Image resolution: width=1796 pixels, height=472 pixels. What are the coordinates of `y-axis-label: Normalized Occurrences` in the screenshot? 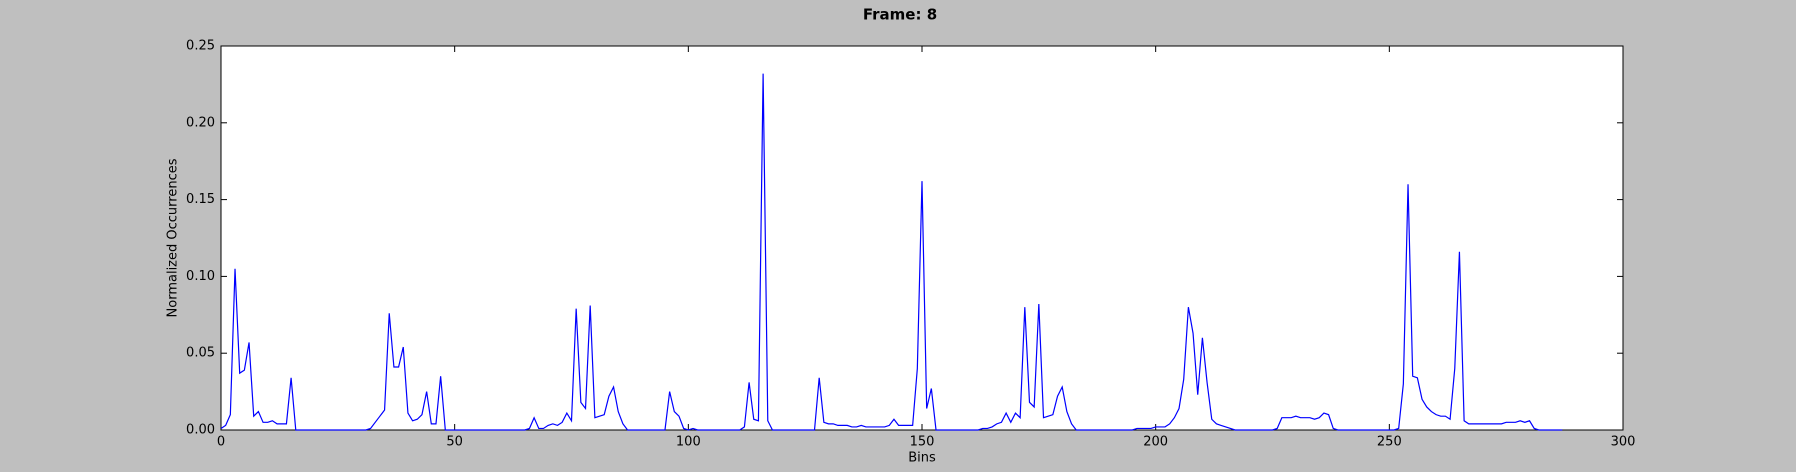 It's located at (173, 237).